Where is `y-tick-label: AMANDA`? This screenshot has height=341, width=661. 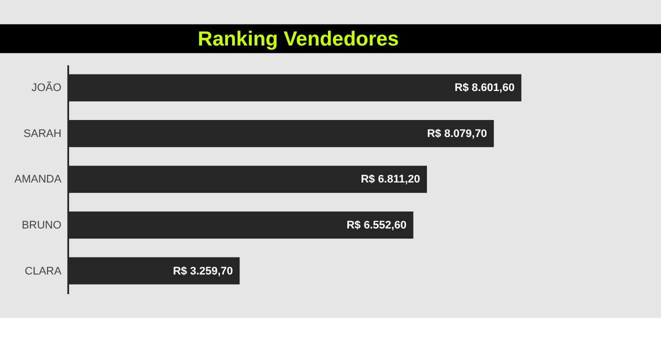
y-tick-label: AMANDA is located at coordinates (38, 180).